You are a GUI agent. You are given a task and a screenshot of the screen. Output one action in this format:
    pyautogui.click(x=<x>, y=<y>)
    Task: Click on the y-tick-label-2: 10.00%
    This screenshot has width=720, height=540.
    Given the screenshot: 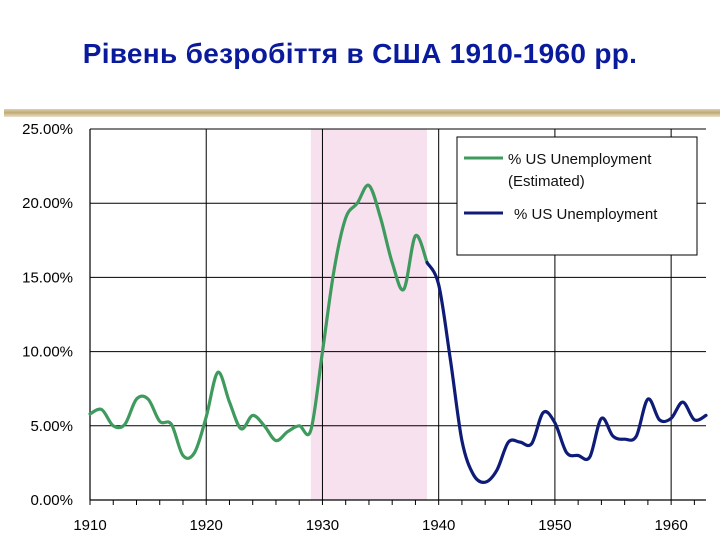 What is the action you would take?
    pyautogui.click(x=47, y=352)
    